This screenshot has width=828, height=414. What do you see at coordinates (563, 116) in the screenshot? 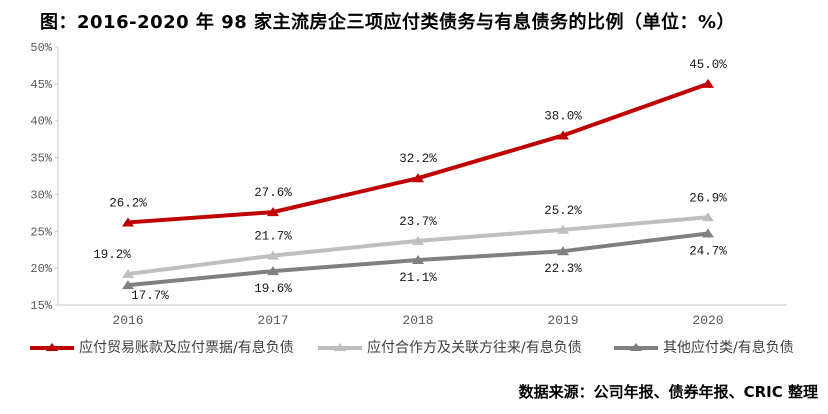
I see `data-label: 38.0%` at bounding box center [563, 116].